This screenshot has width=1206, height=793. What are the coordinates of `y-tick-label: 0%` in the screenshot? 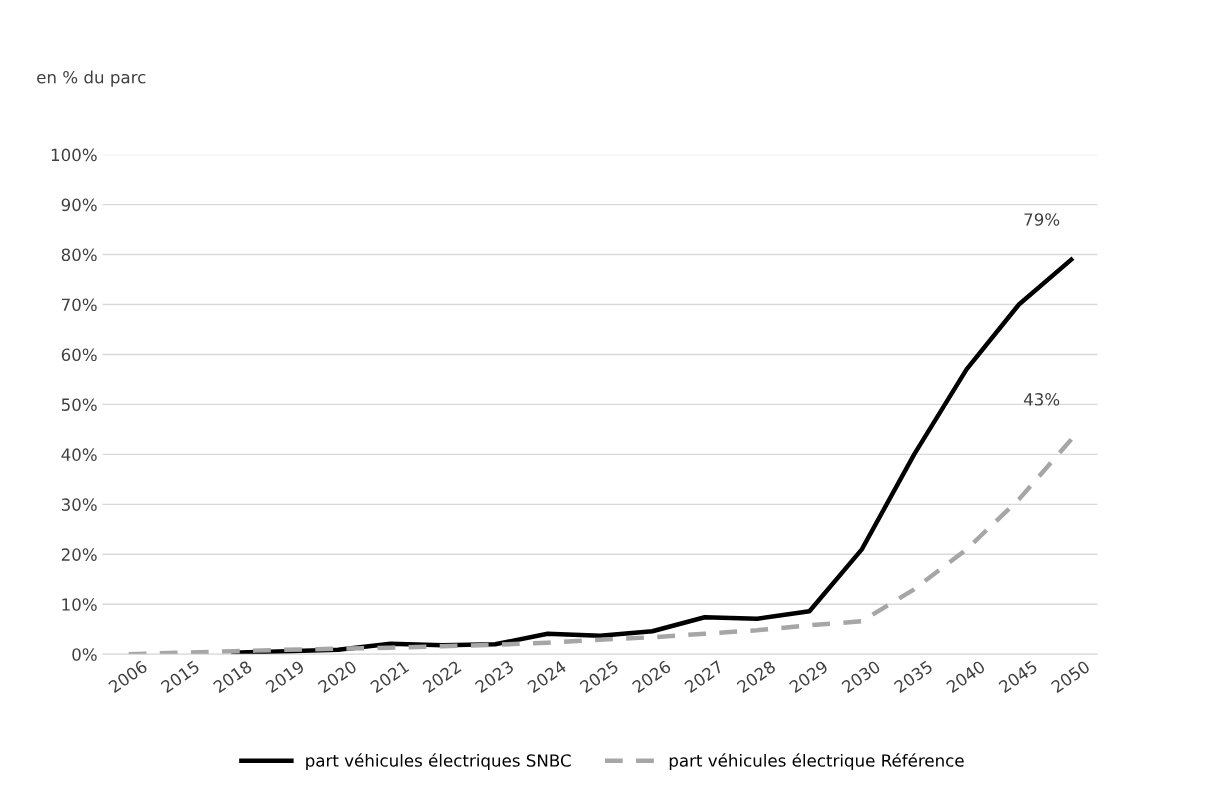 It's located at (84, 654).